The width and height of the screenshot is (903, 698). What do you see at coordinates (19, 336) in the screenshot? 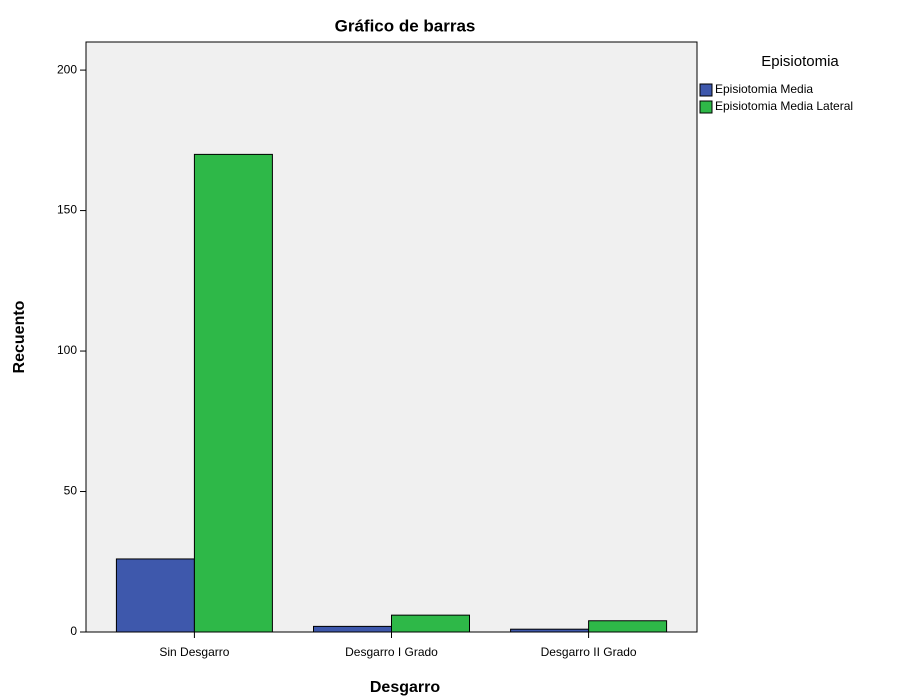
I see `y-axis-title: Recuento` at bounding box center [19, 336].